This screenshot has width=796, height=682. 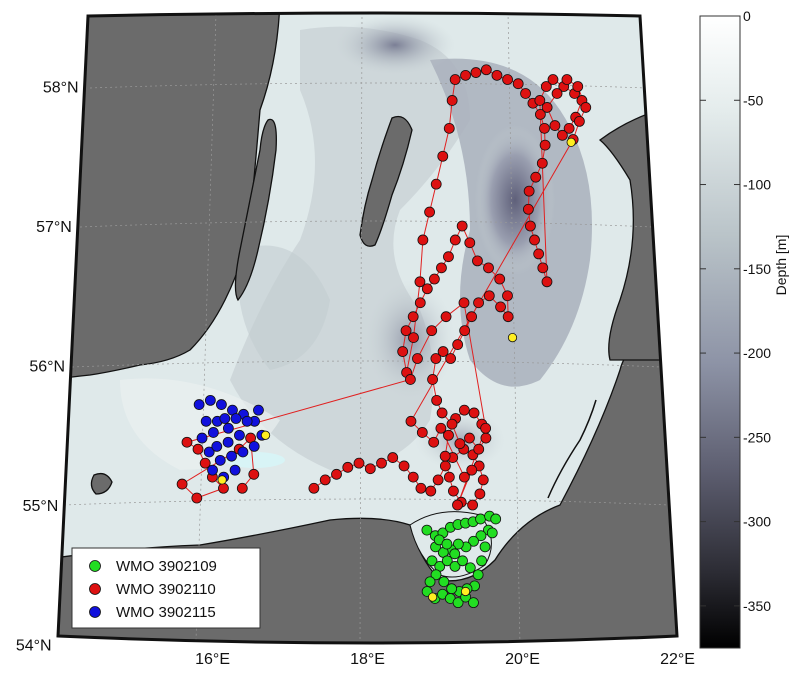 What do you see at coordinates (757, 437) in the screenshot?
I see `colorbar-tick-label: -250` at bounding box center [757, 437].